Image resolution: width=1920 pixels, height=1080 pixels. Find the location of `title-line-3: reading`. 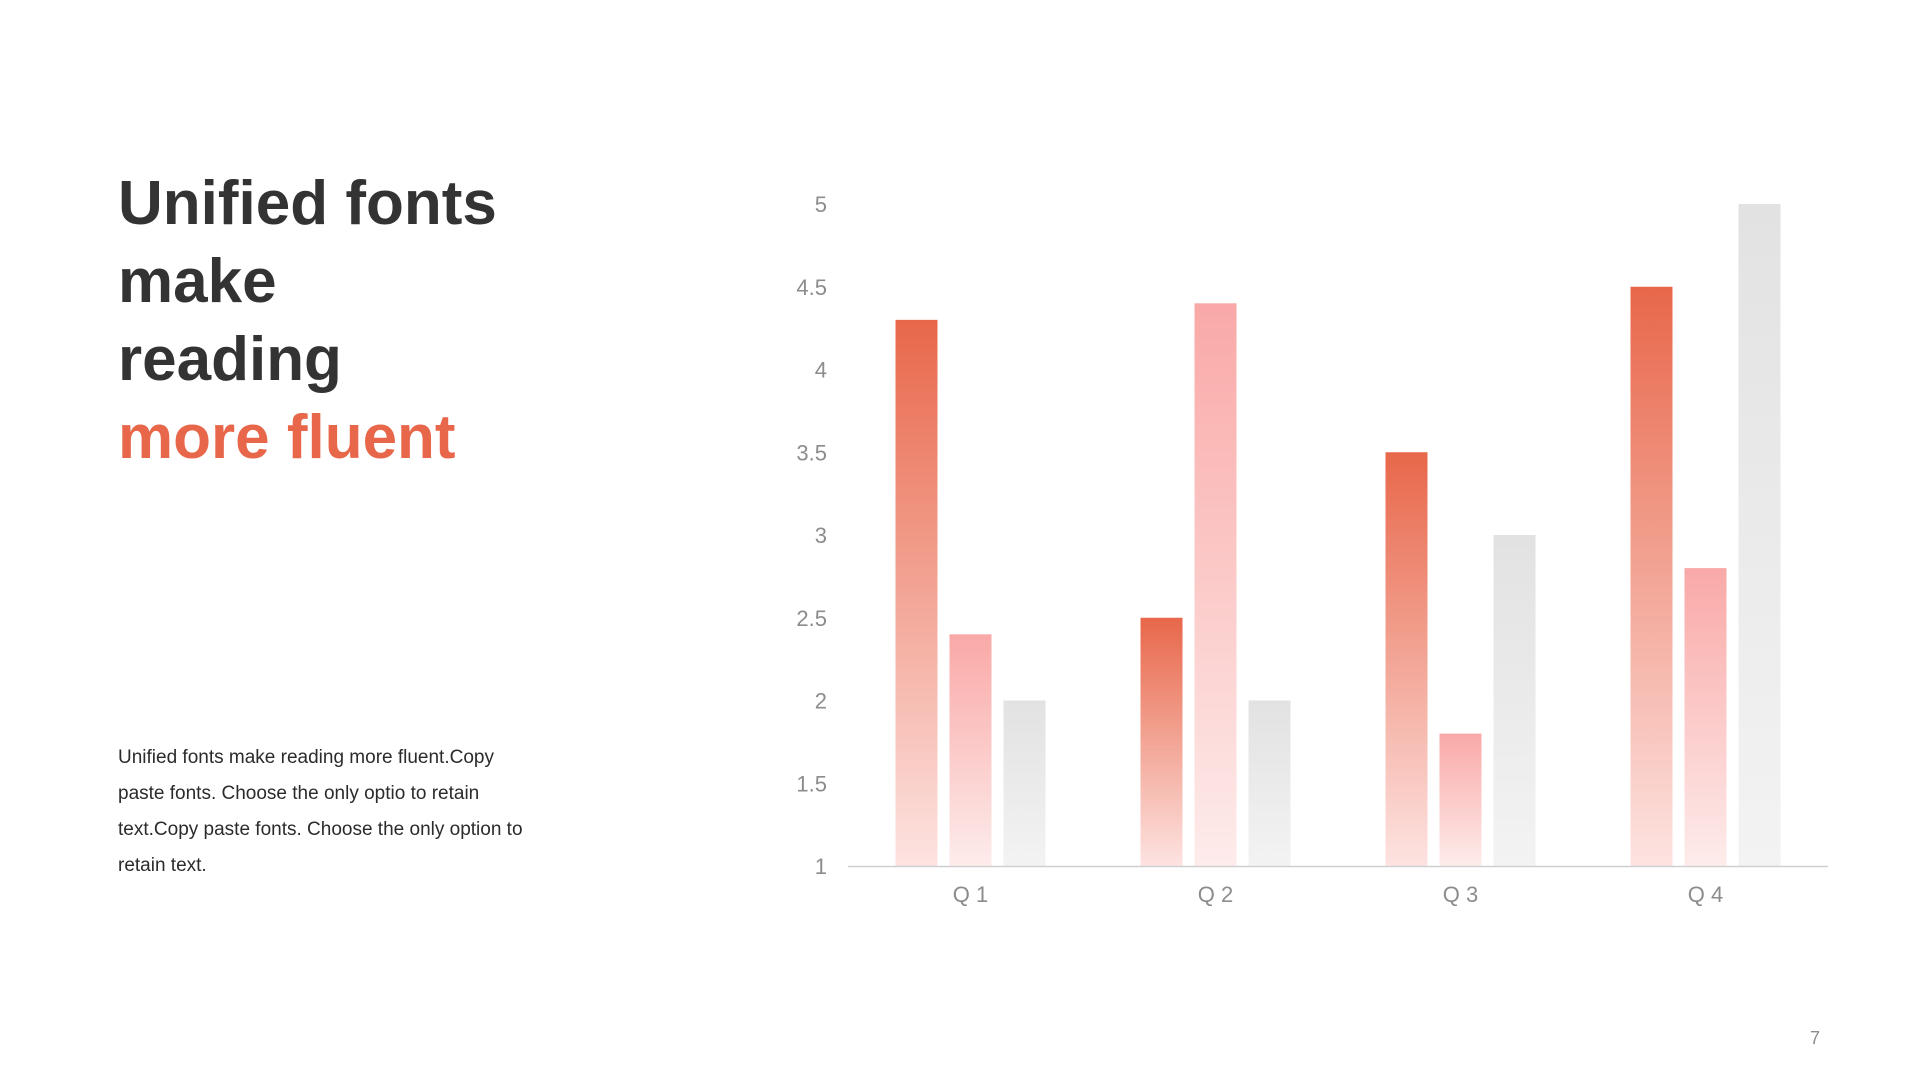

title-line-3: reading is located at coordinates (230, 359).